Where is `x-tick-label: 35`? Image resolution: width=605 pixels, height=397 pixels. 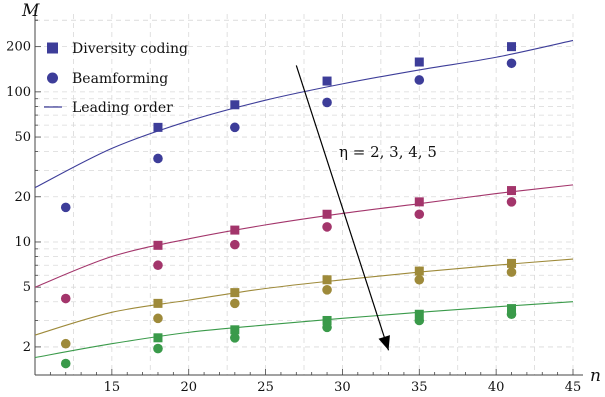
x-tick-label: 35 is located at coordinates (419, 387).